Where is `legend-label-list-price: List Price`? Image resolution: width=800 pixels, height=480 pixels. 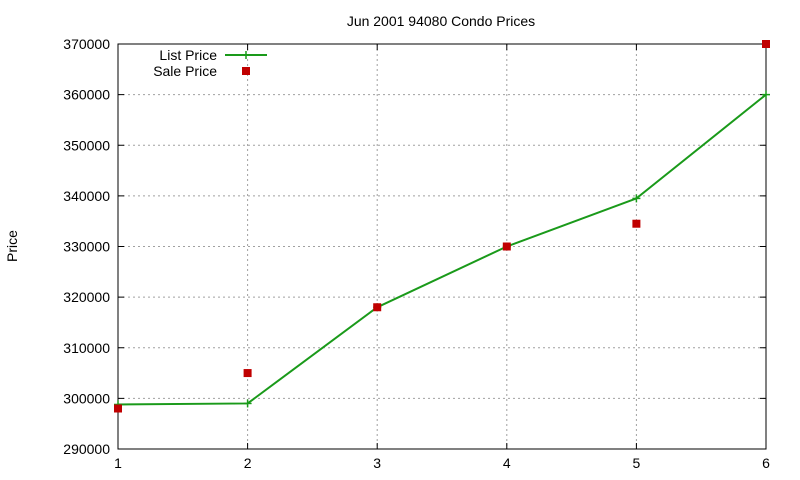
legend-label-list-price: List Price is located at coordinates (188, 55).